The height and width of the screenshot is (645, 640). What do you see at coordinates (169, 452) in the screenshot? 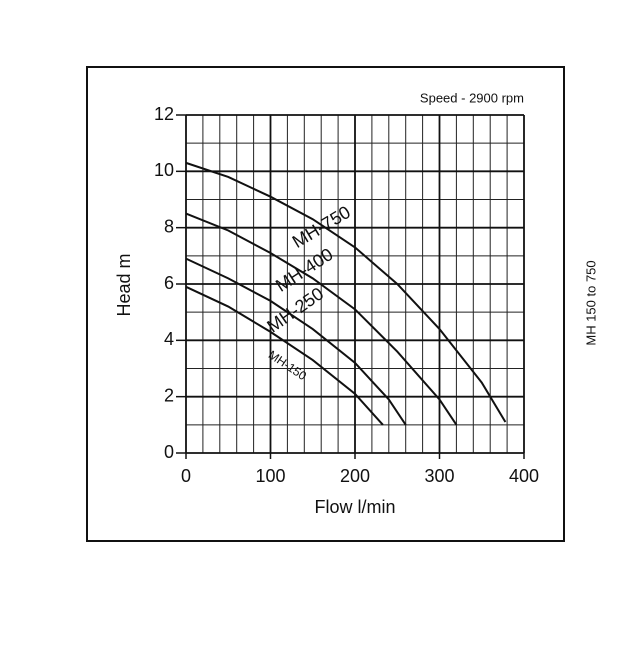
I see `y-tick-label: 0` at bounding box center [169, 452].